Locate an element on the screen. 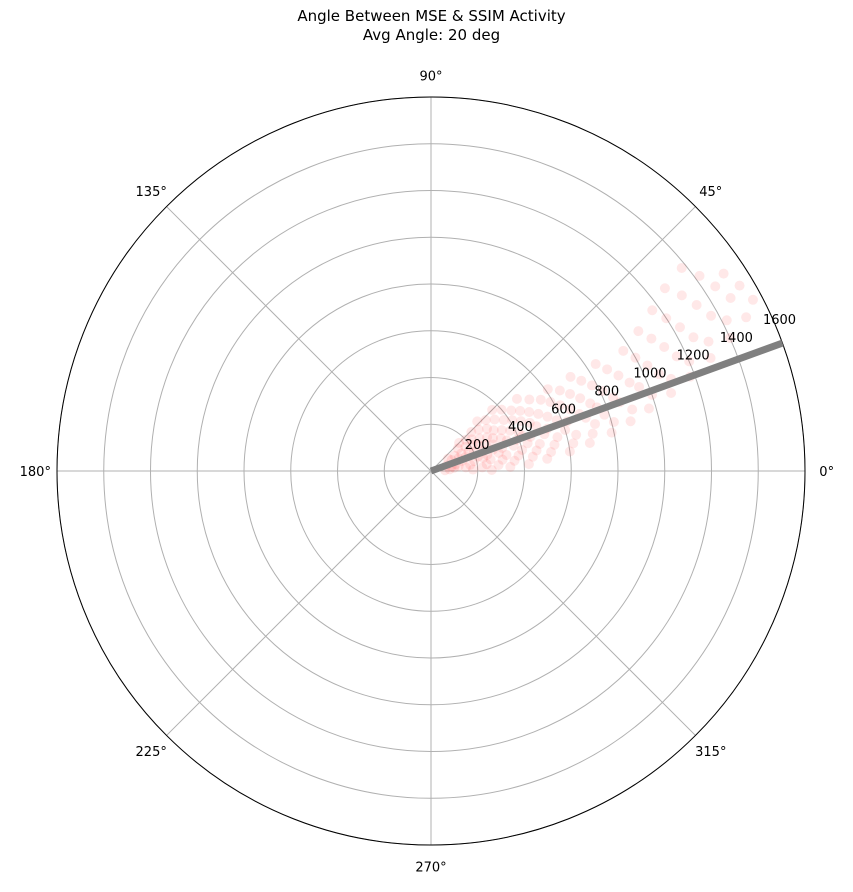 The width and height of the screenshot is (853, 892). radial-tick-label: 600 is located at coordinates (563, 409).